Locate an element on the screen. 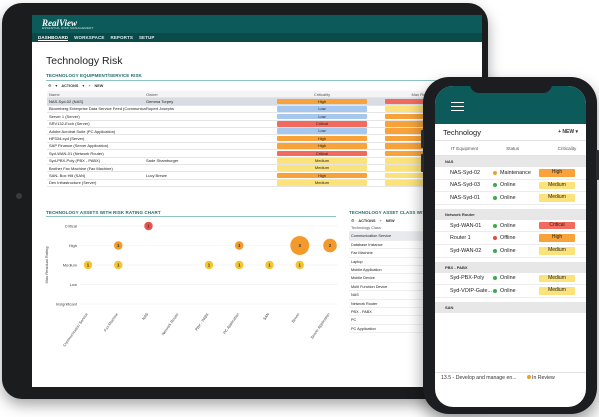 This screenshot has width=599, height=417. phone-column-criticality: Criticality is located at coordinates (567, 148).